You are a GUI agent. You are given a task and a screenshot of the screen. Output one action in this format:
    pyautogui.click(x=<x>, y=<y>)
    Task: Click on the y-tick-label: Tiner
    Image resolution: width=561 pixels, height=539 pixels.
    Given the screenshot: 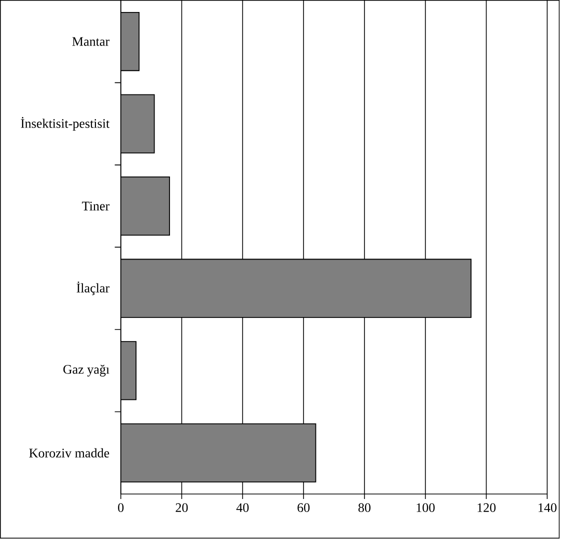 What is the action you would take?
    pyautogui.click(x=96, y=206)
    